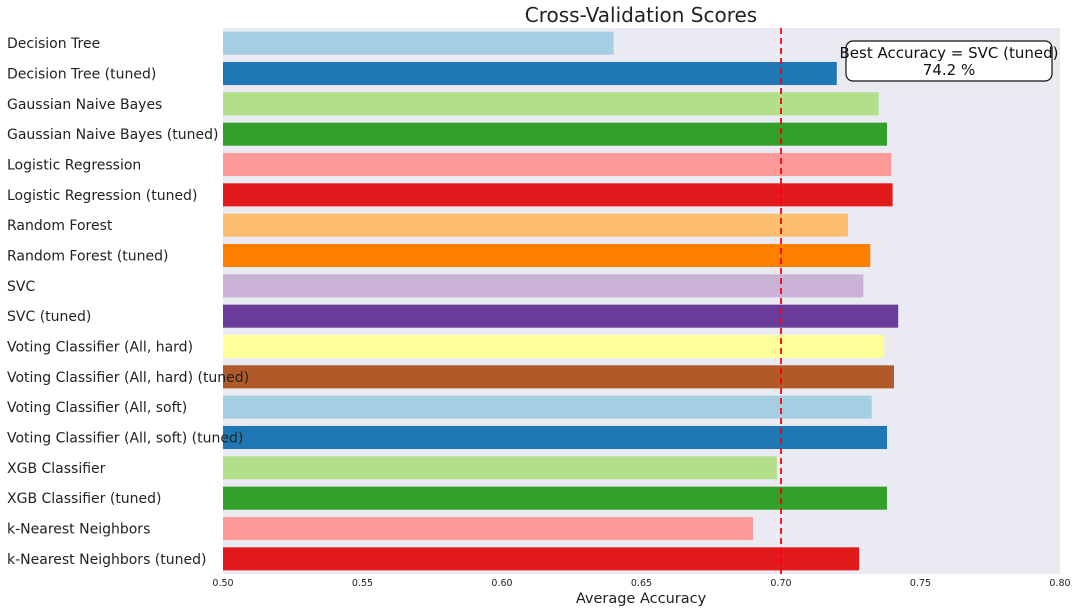 This screenshot has height=613, width=1077. I want to click on category-label: k-Nearest Neighbors (tuned), so click(106, 560).